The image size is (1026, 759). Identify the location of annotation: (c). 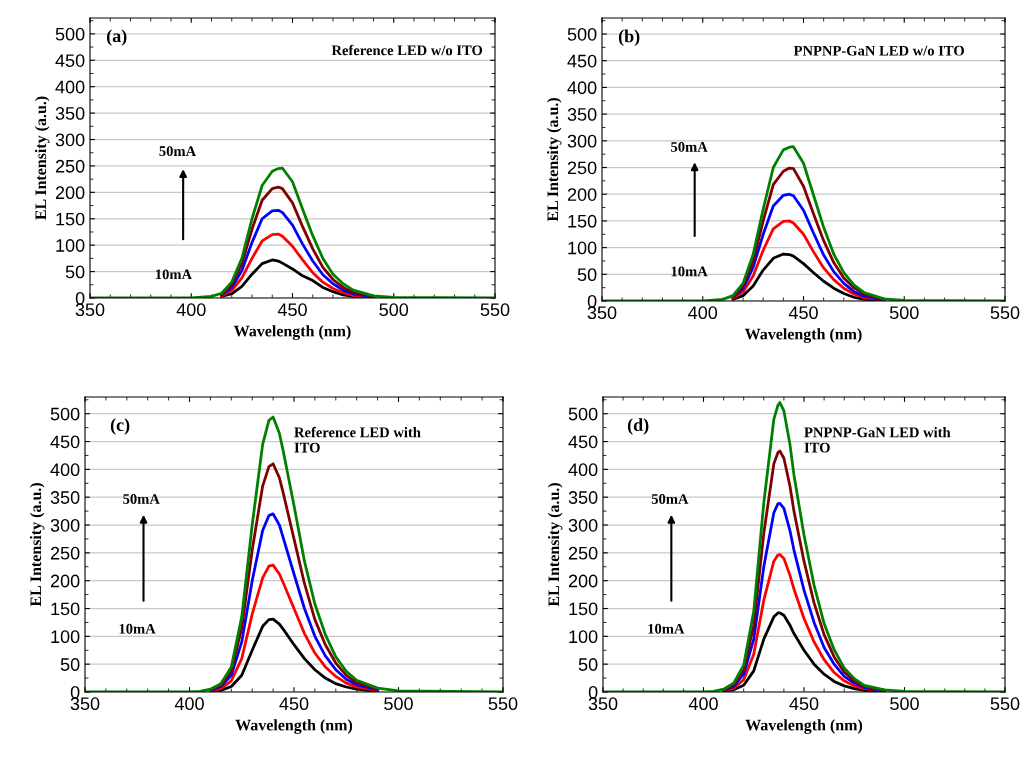
(120, 426).